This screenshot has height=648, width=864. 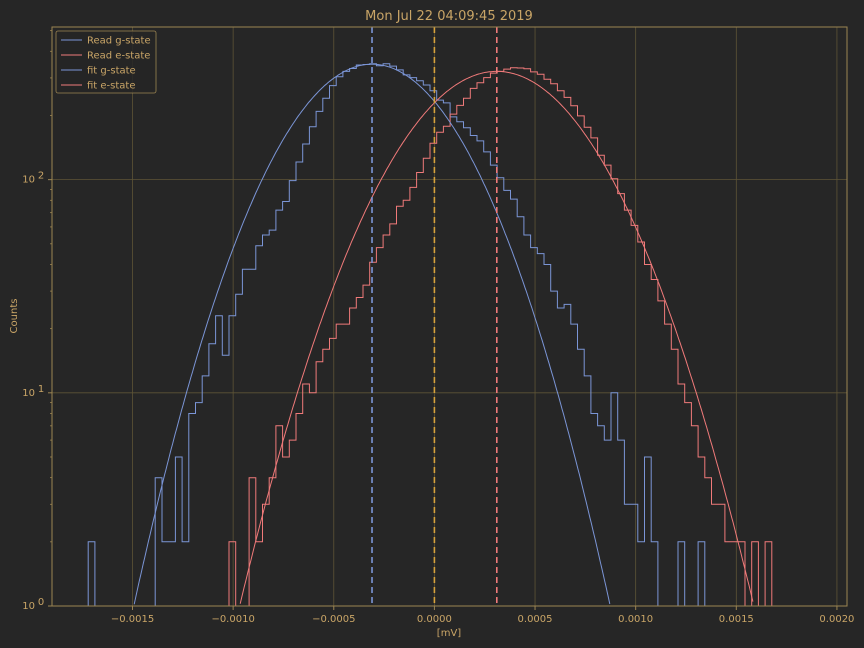 What do you see at coordinates (736, 619) in the screenshot?
I see `x-tick-label: 0.0015` at bounding box center [736, 619].